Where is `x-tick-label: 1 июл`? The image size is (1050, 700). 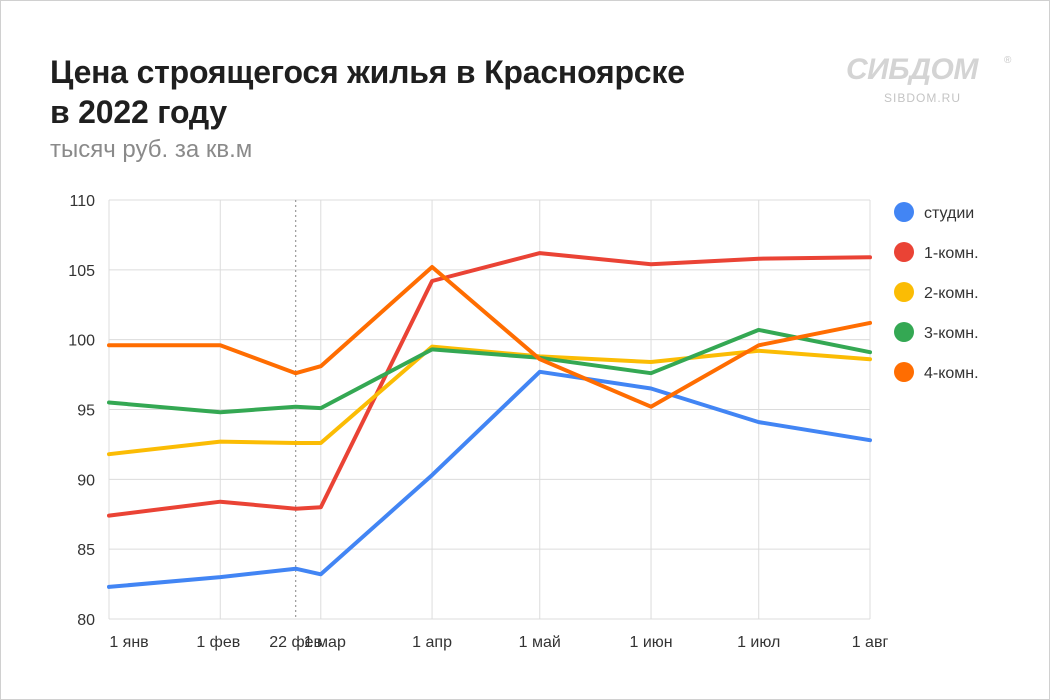 x-tick-label: 1 июл is located at coordinates (758, 642).